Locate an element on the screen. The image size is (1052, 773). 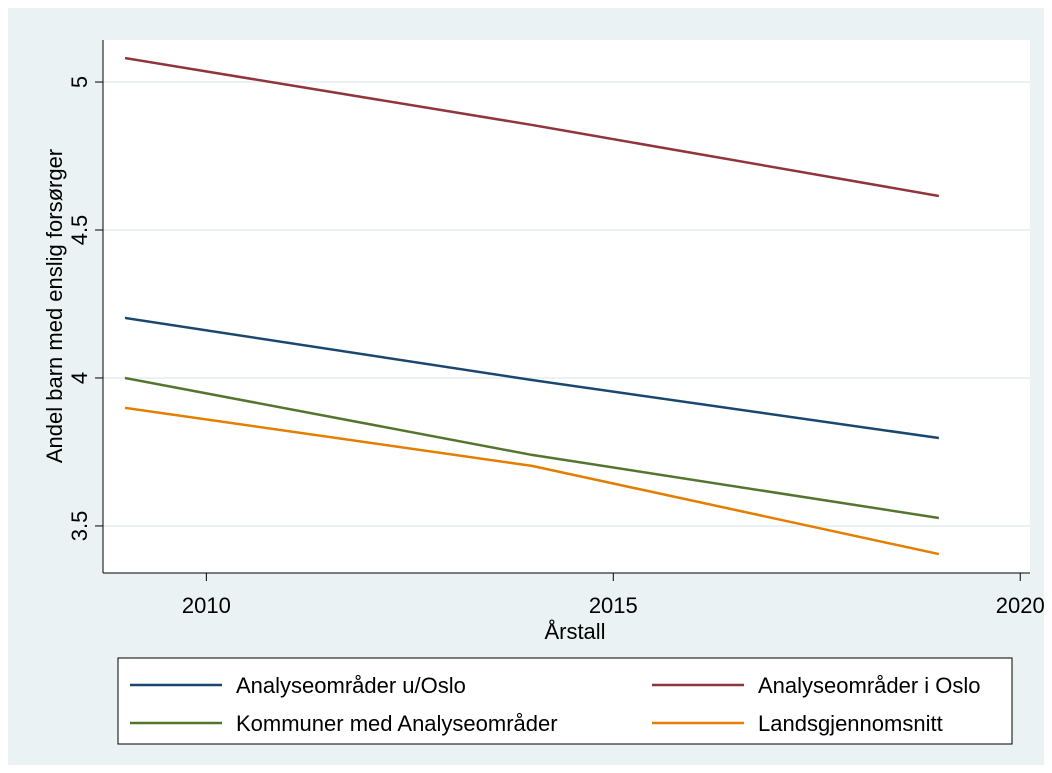
legend-label: Kommuner med Analyseområder is located at coordinates (397, 723).